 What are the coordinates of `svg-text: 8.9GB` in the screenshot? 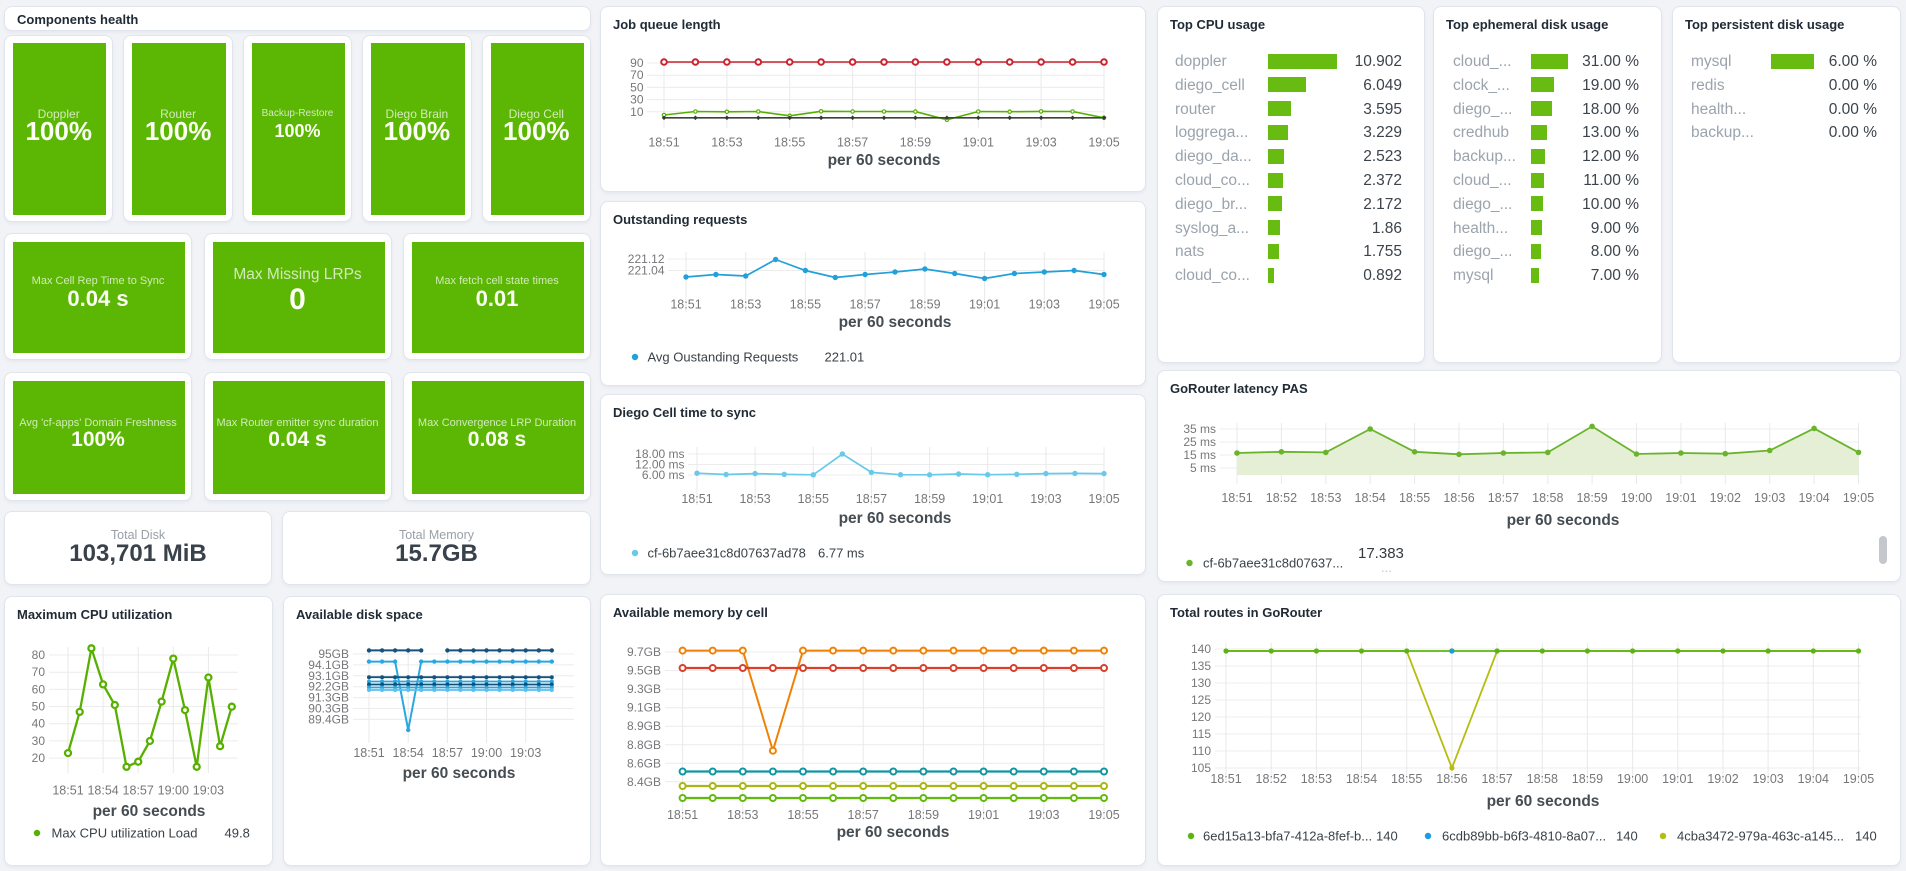 It's located at (644, 726).